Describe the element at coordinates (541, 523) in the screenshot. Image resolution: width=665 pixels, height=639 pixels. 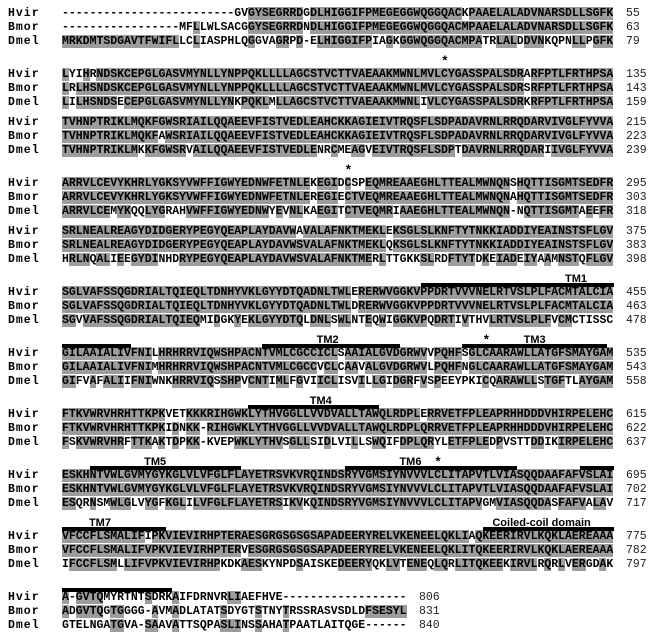
I see `domain-label: Coiled-coil domain` at that location.